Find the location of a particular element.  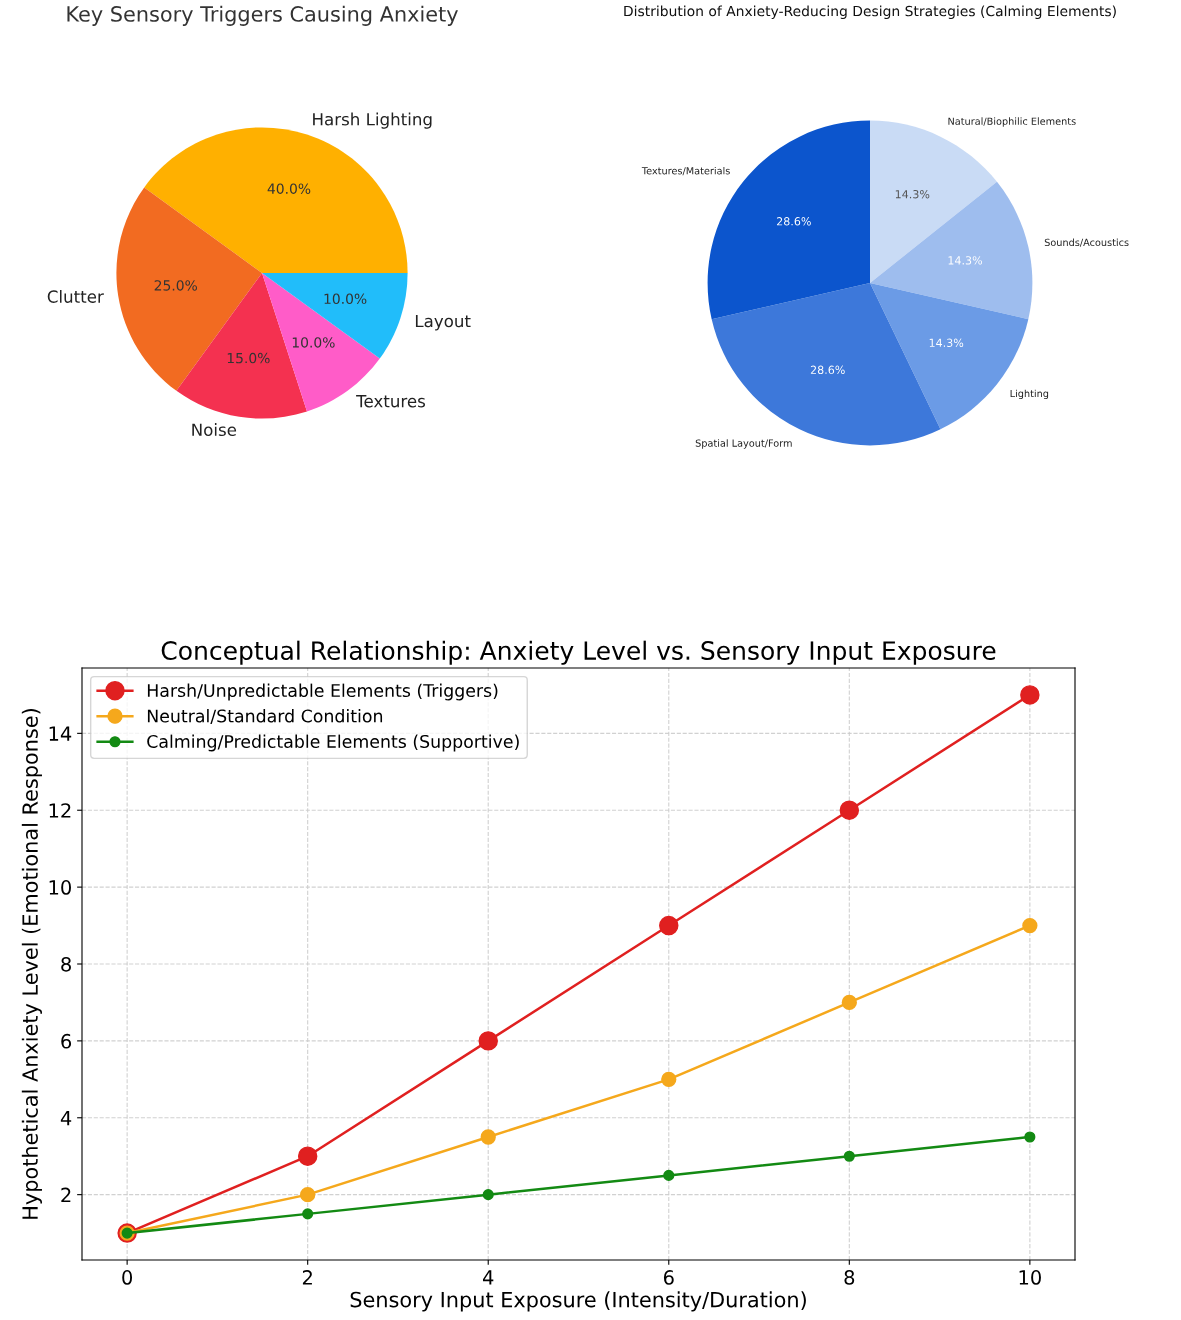

slice-label: Spatial Layout/Form is located at coordinates (743, 444).